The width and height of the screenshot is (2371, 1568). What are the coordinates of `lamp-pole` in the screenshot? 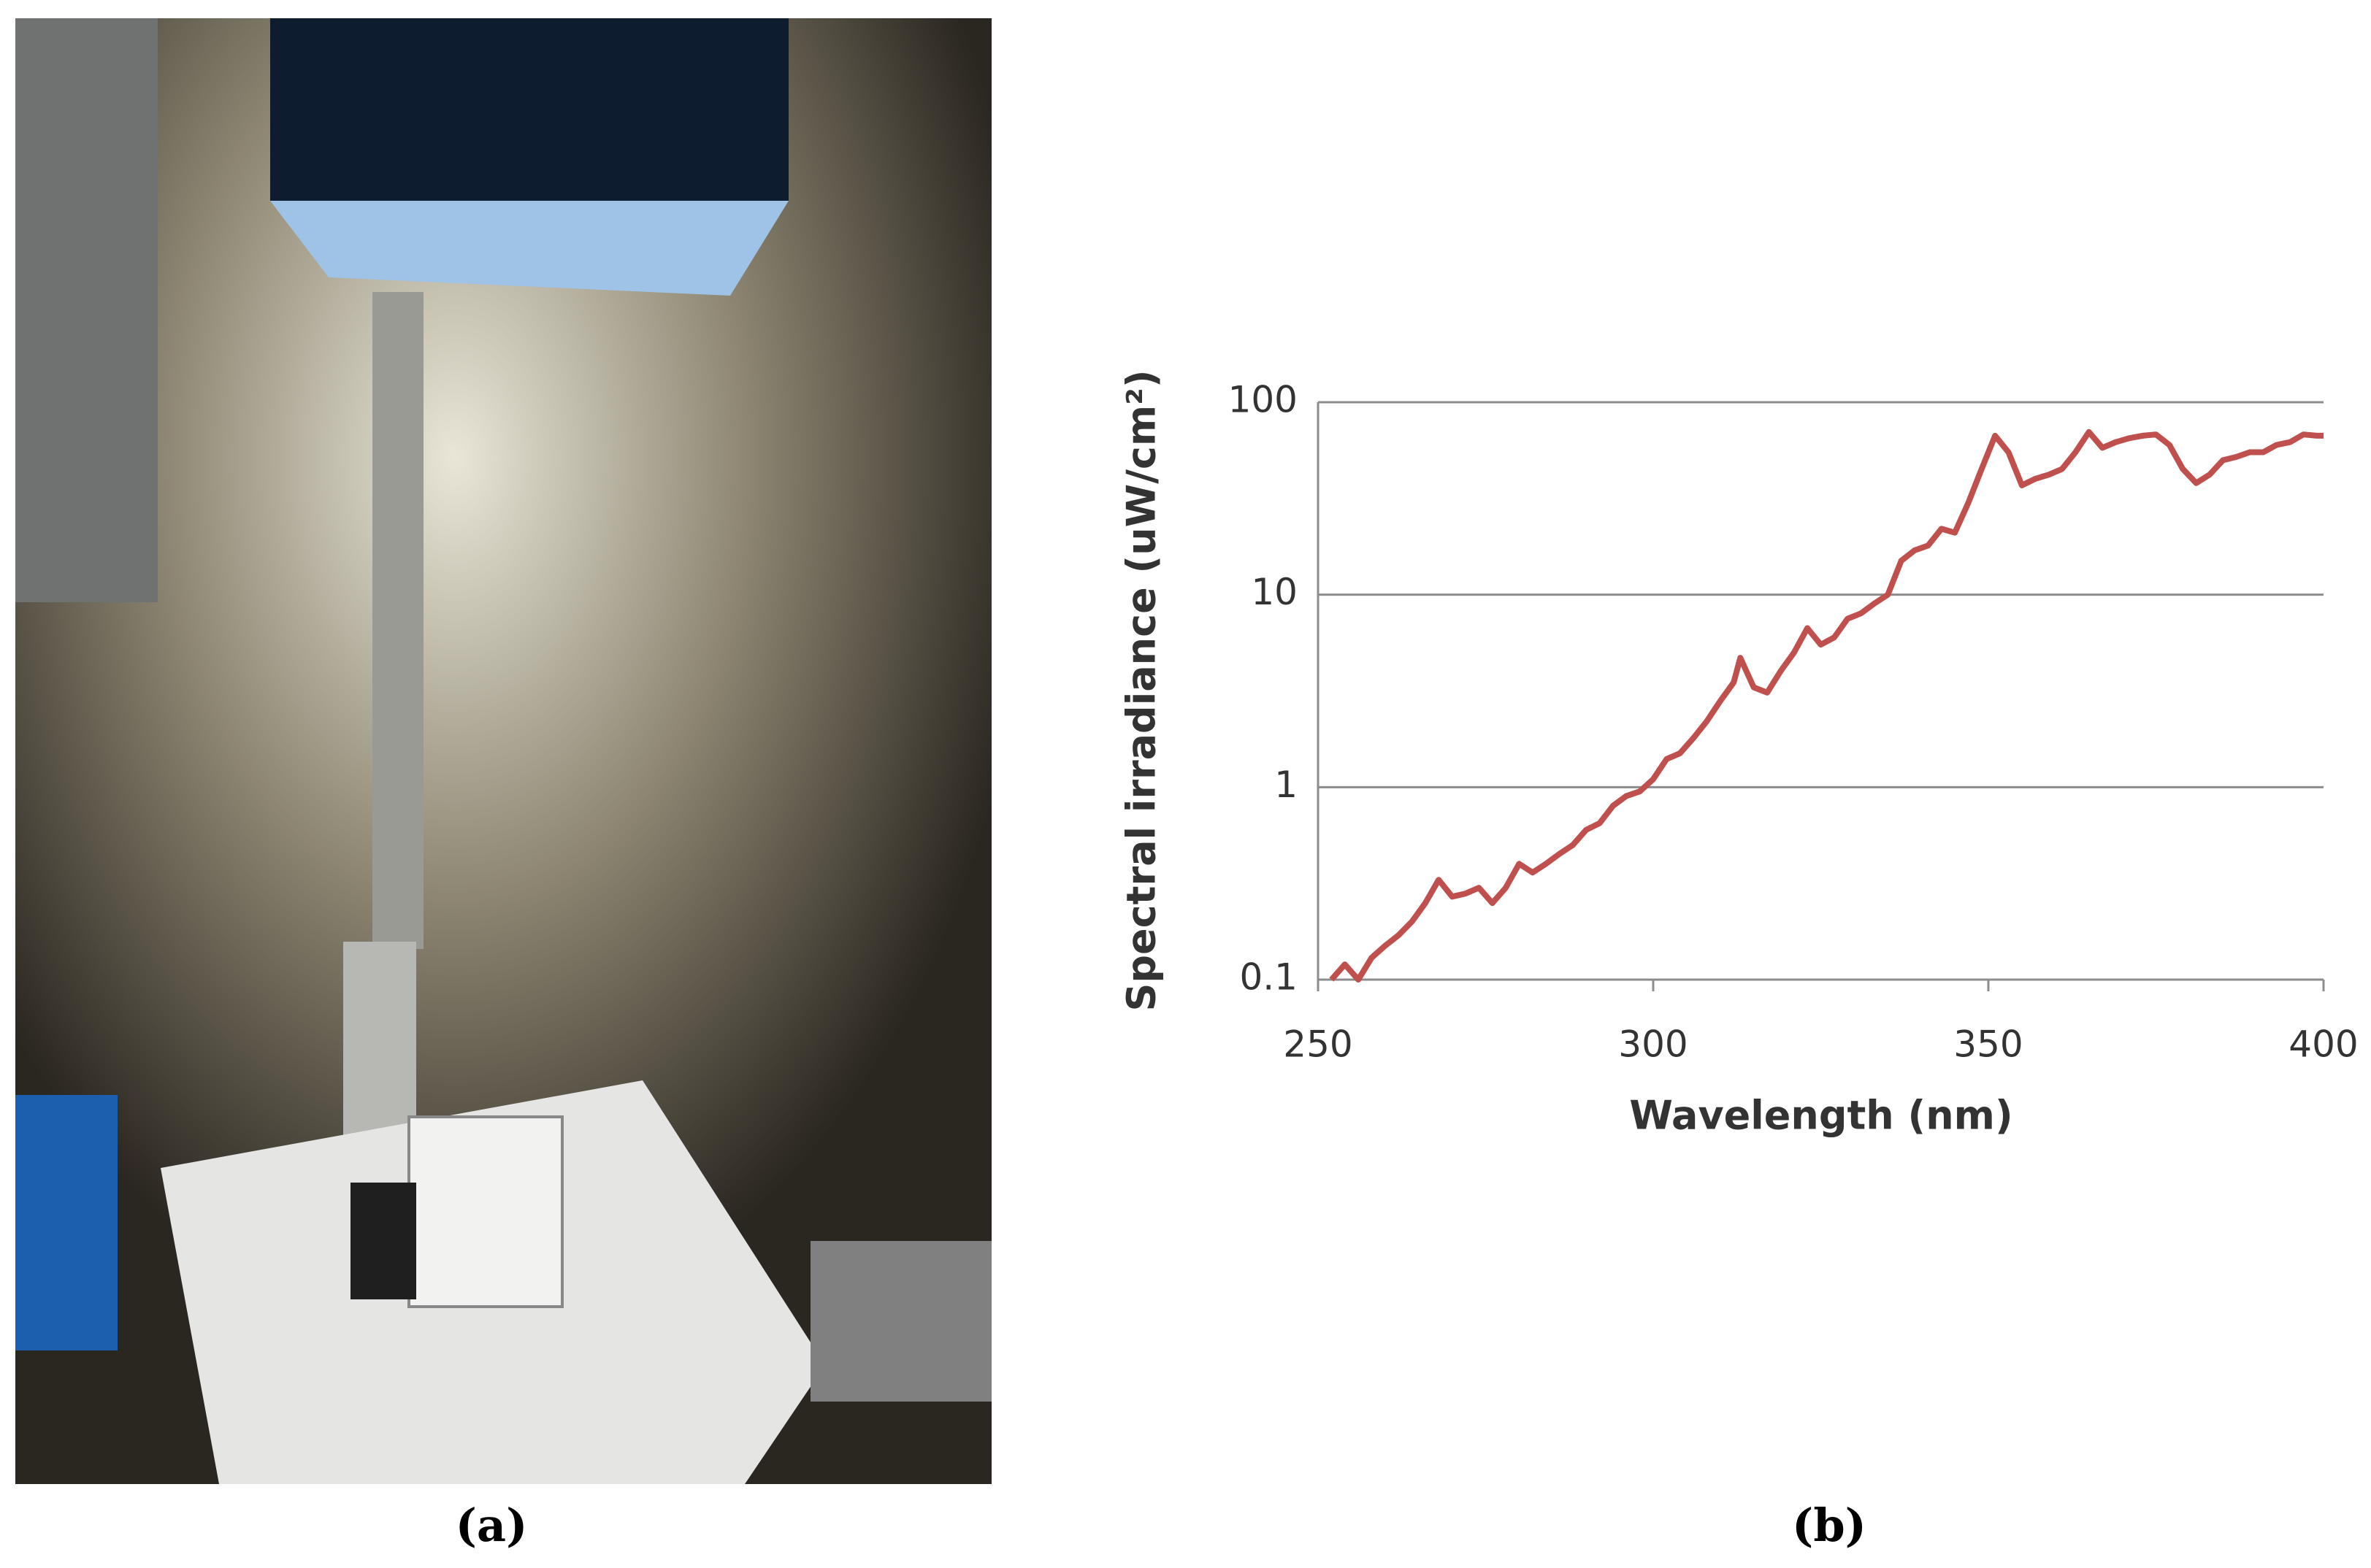 It's located at (398, 620).